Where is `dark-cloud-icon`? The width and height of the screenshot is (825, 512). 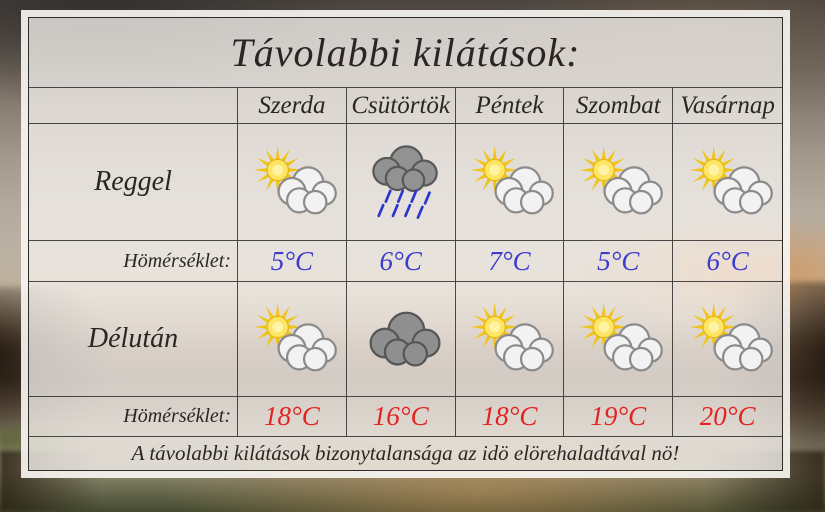 dark-cloud-icon is located at coordinates (405, 339).